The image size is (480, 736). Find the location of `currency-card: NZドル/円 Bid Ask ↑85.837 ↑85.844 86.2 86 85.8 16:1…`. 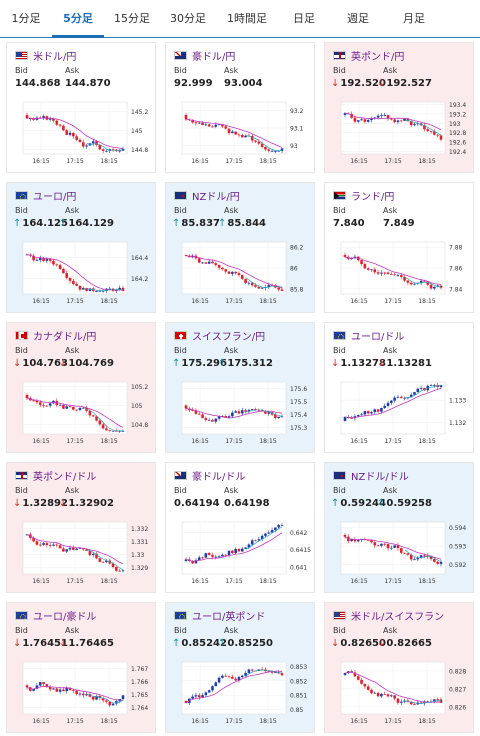

currency-card: NZドル/円 Bid Ask ↑85.837 ↑85.844 86.2 86 85.8 16:1… is located at coordinates (240, 247).